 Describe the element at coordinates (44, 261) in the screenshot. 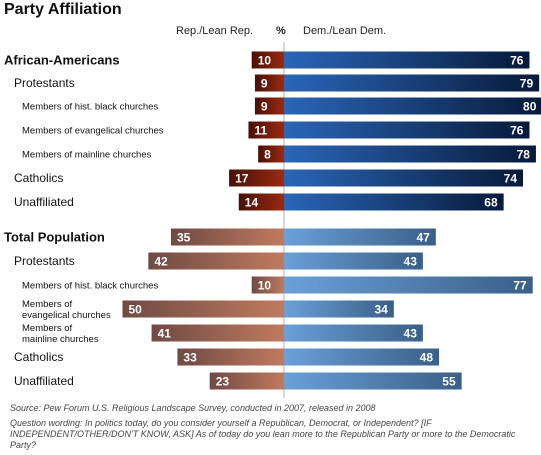

I see `category-label-1-1: Protestants` at that location.